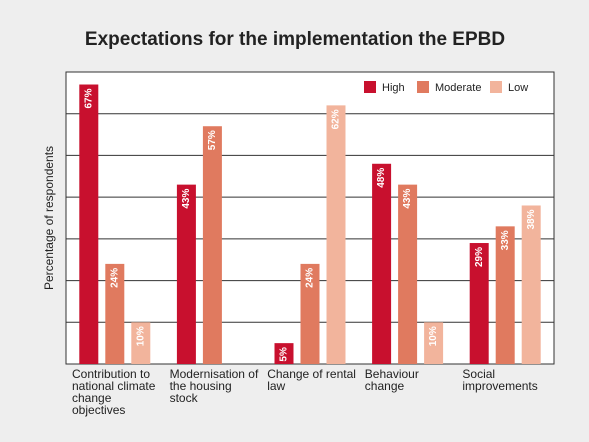 Image resolution: width=589 pixels, height=442 pixels. What do you see at coordinates (49, 218) in the screenshot?
I see `y-axis-label: Percentage of respondents` at bounding box center [49, 218].